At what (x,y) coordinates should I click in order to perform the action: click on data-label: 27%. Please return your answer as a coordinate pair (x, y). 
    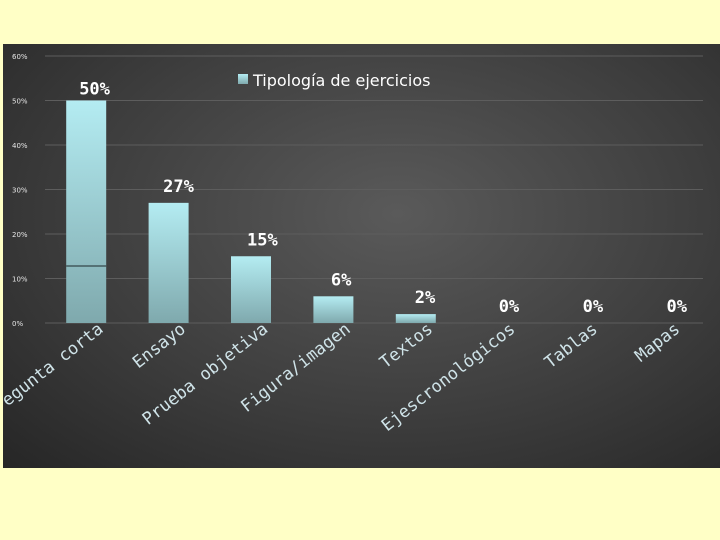
    Looking at the image, I should click on (178, 187).